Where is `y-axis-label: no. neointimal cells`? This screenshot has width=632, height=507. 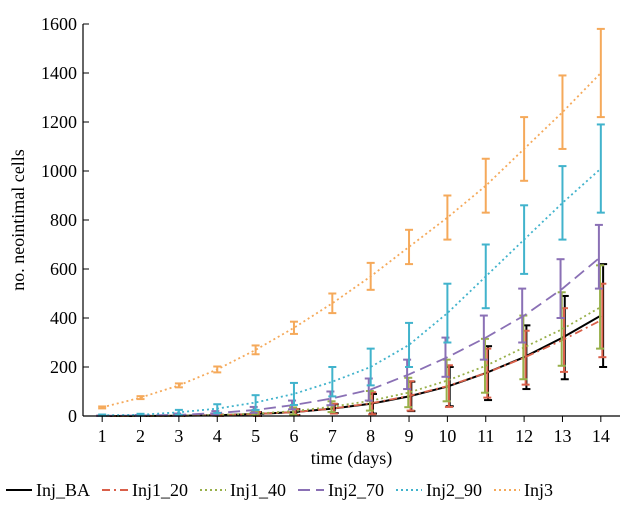
y-axis-label: no. neointimal cells is located at coordinates (18, 219).